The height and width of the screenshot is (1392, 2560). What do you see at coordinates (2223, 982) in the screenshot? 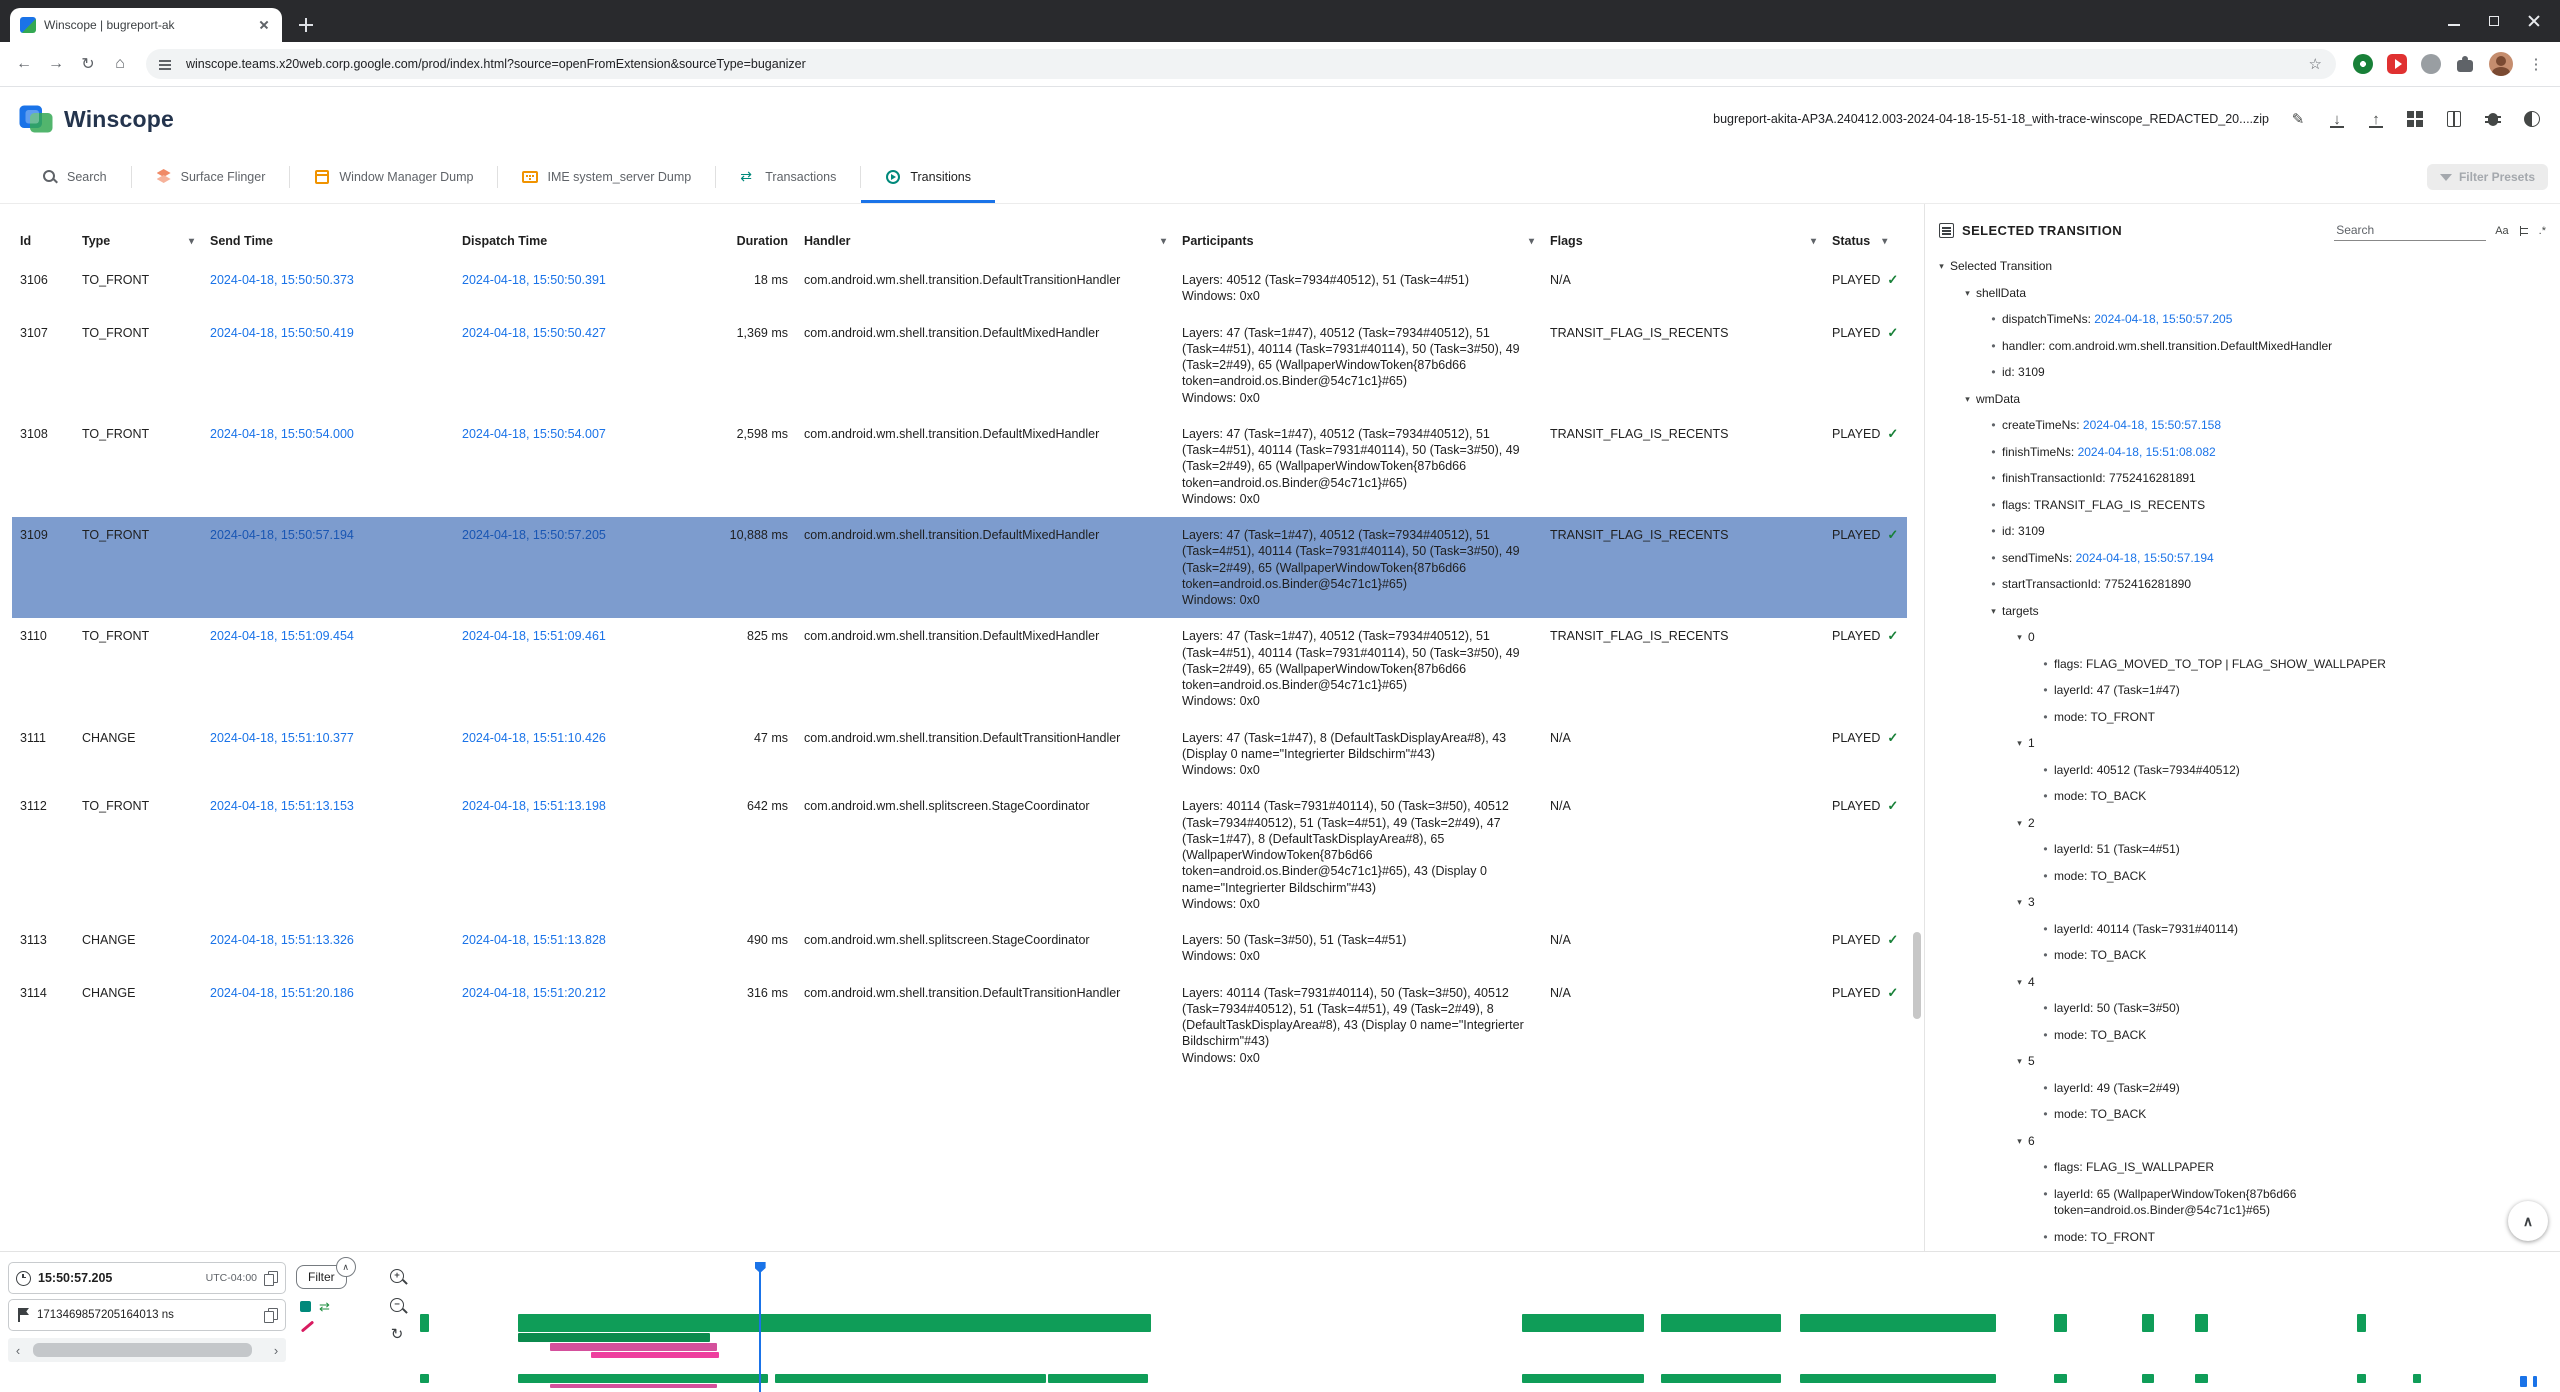
I see `tree-node: ▾ 4` at bounding box center [2223, 982].